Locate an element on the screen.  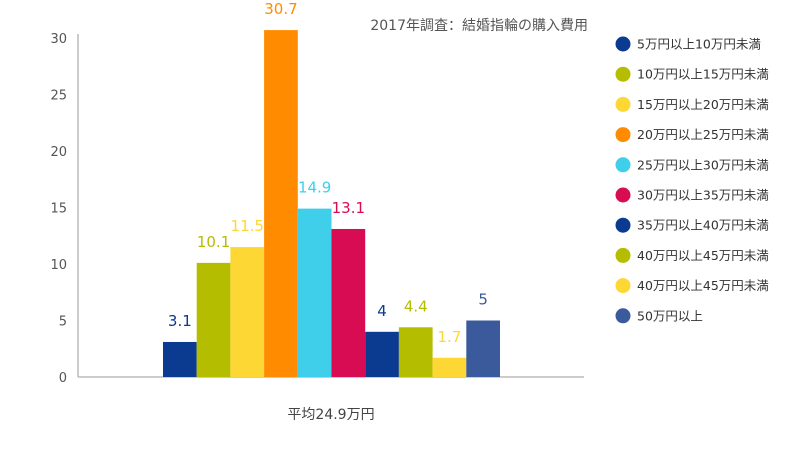
data-label: 11.5 is located at coordinates (247, 226).